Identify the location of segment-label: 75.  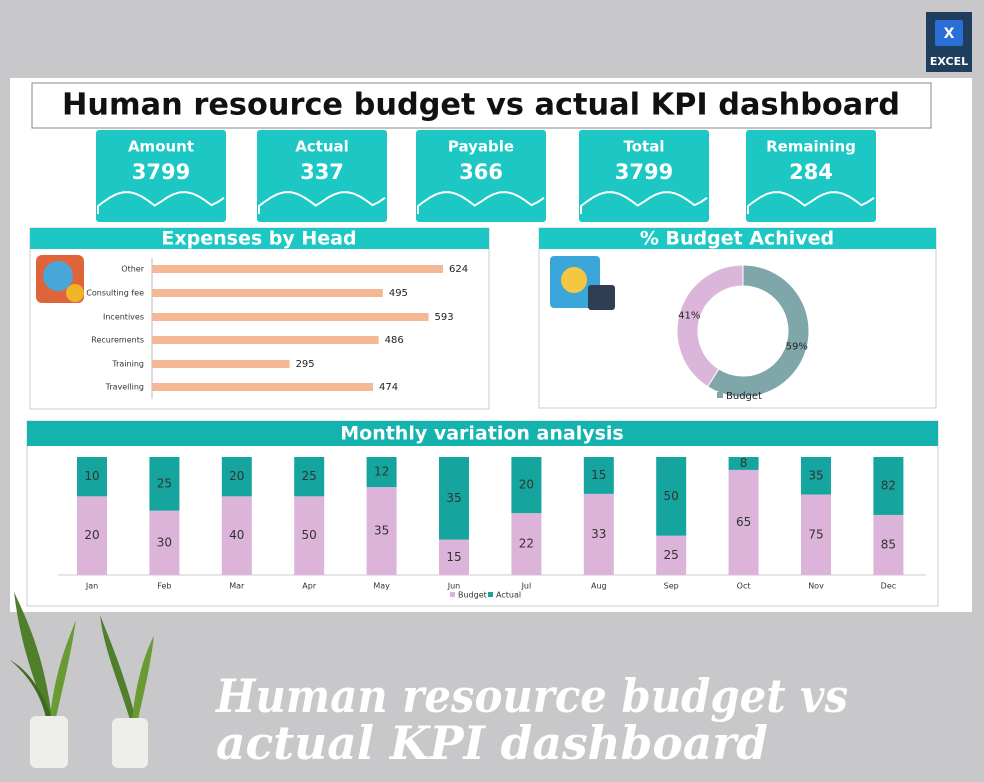
(815, 534).